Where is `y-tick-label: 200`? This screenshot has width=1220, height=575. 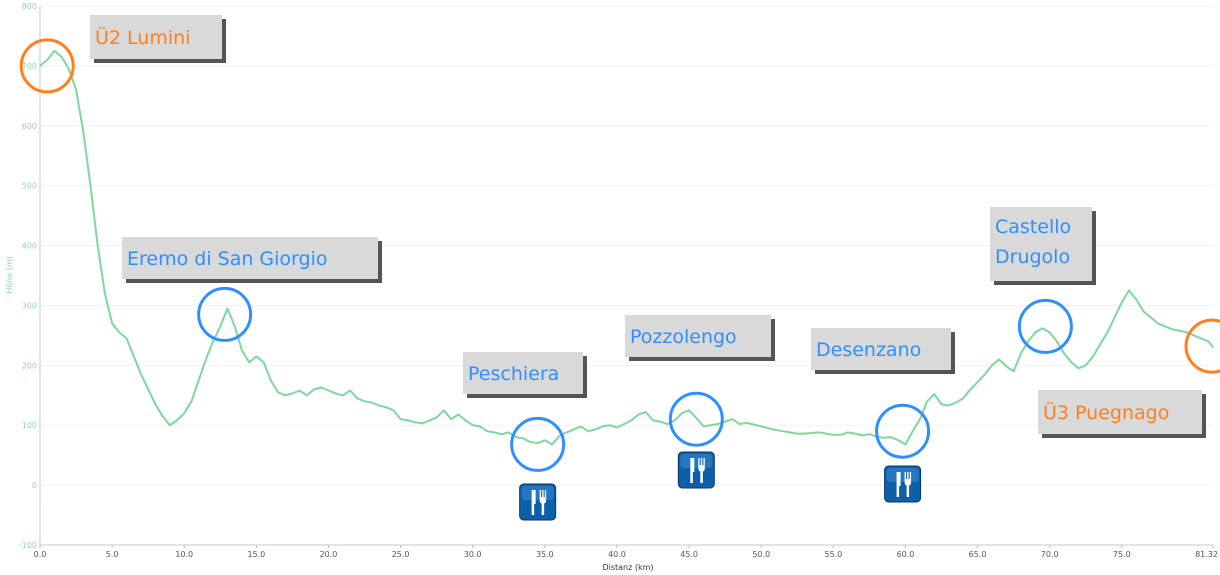
y-tick-label: 200 is located at coordinates (29, 365).